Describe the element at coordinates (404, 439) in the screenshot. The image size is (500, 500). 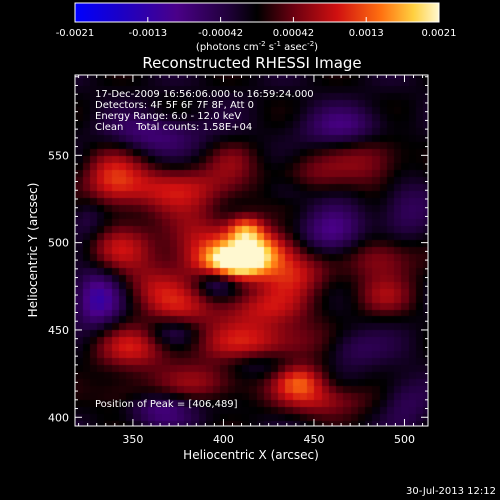
I see `x-tick-label: 500` at that location.